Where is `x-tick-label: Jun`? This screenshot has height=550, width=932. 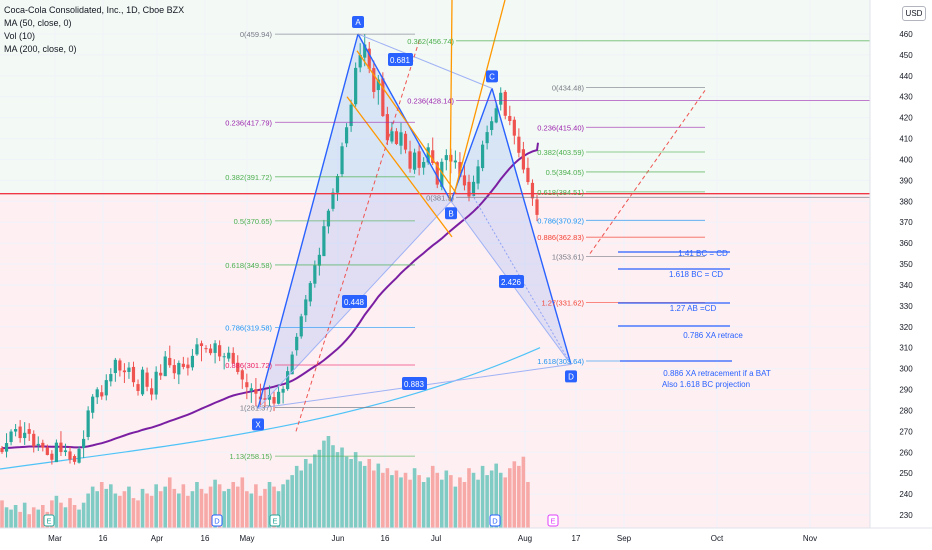 x-tick-label: Jun is located at coordinates (338, 538).